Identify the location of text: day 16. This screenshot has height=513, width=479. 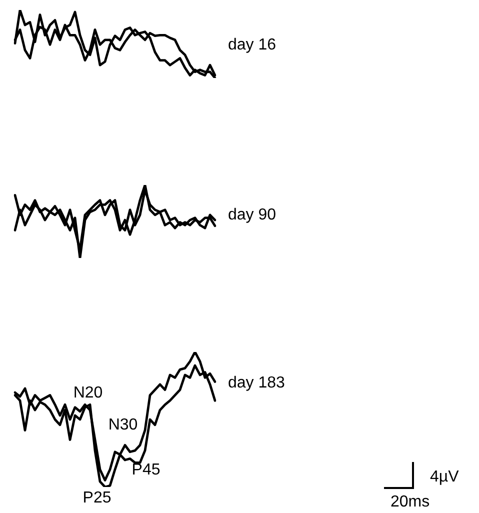
(252, 45).